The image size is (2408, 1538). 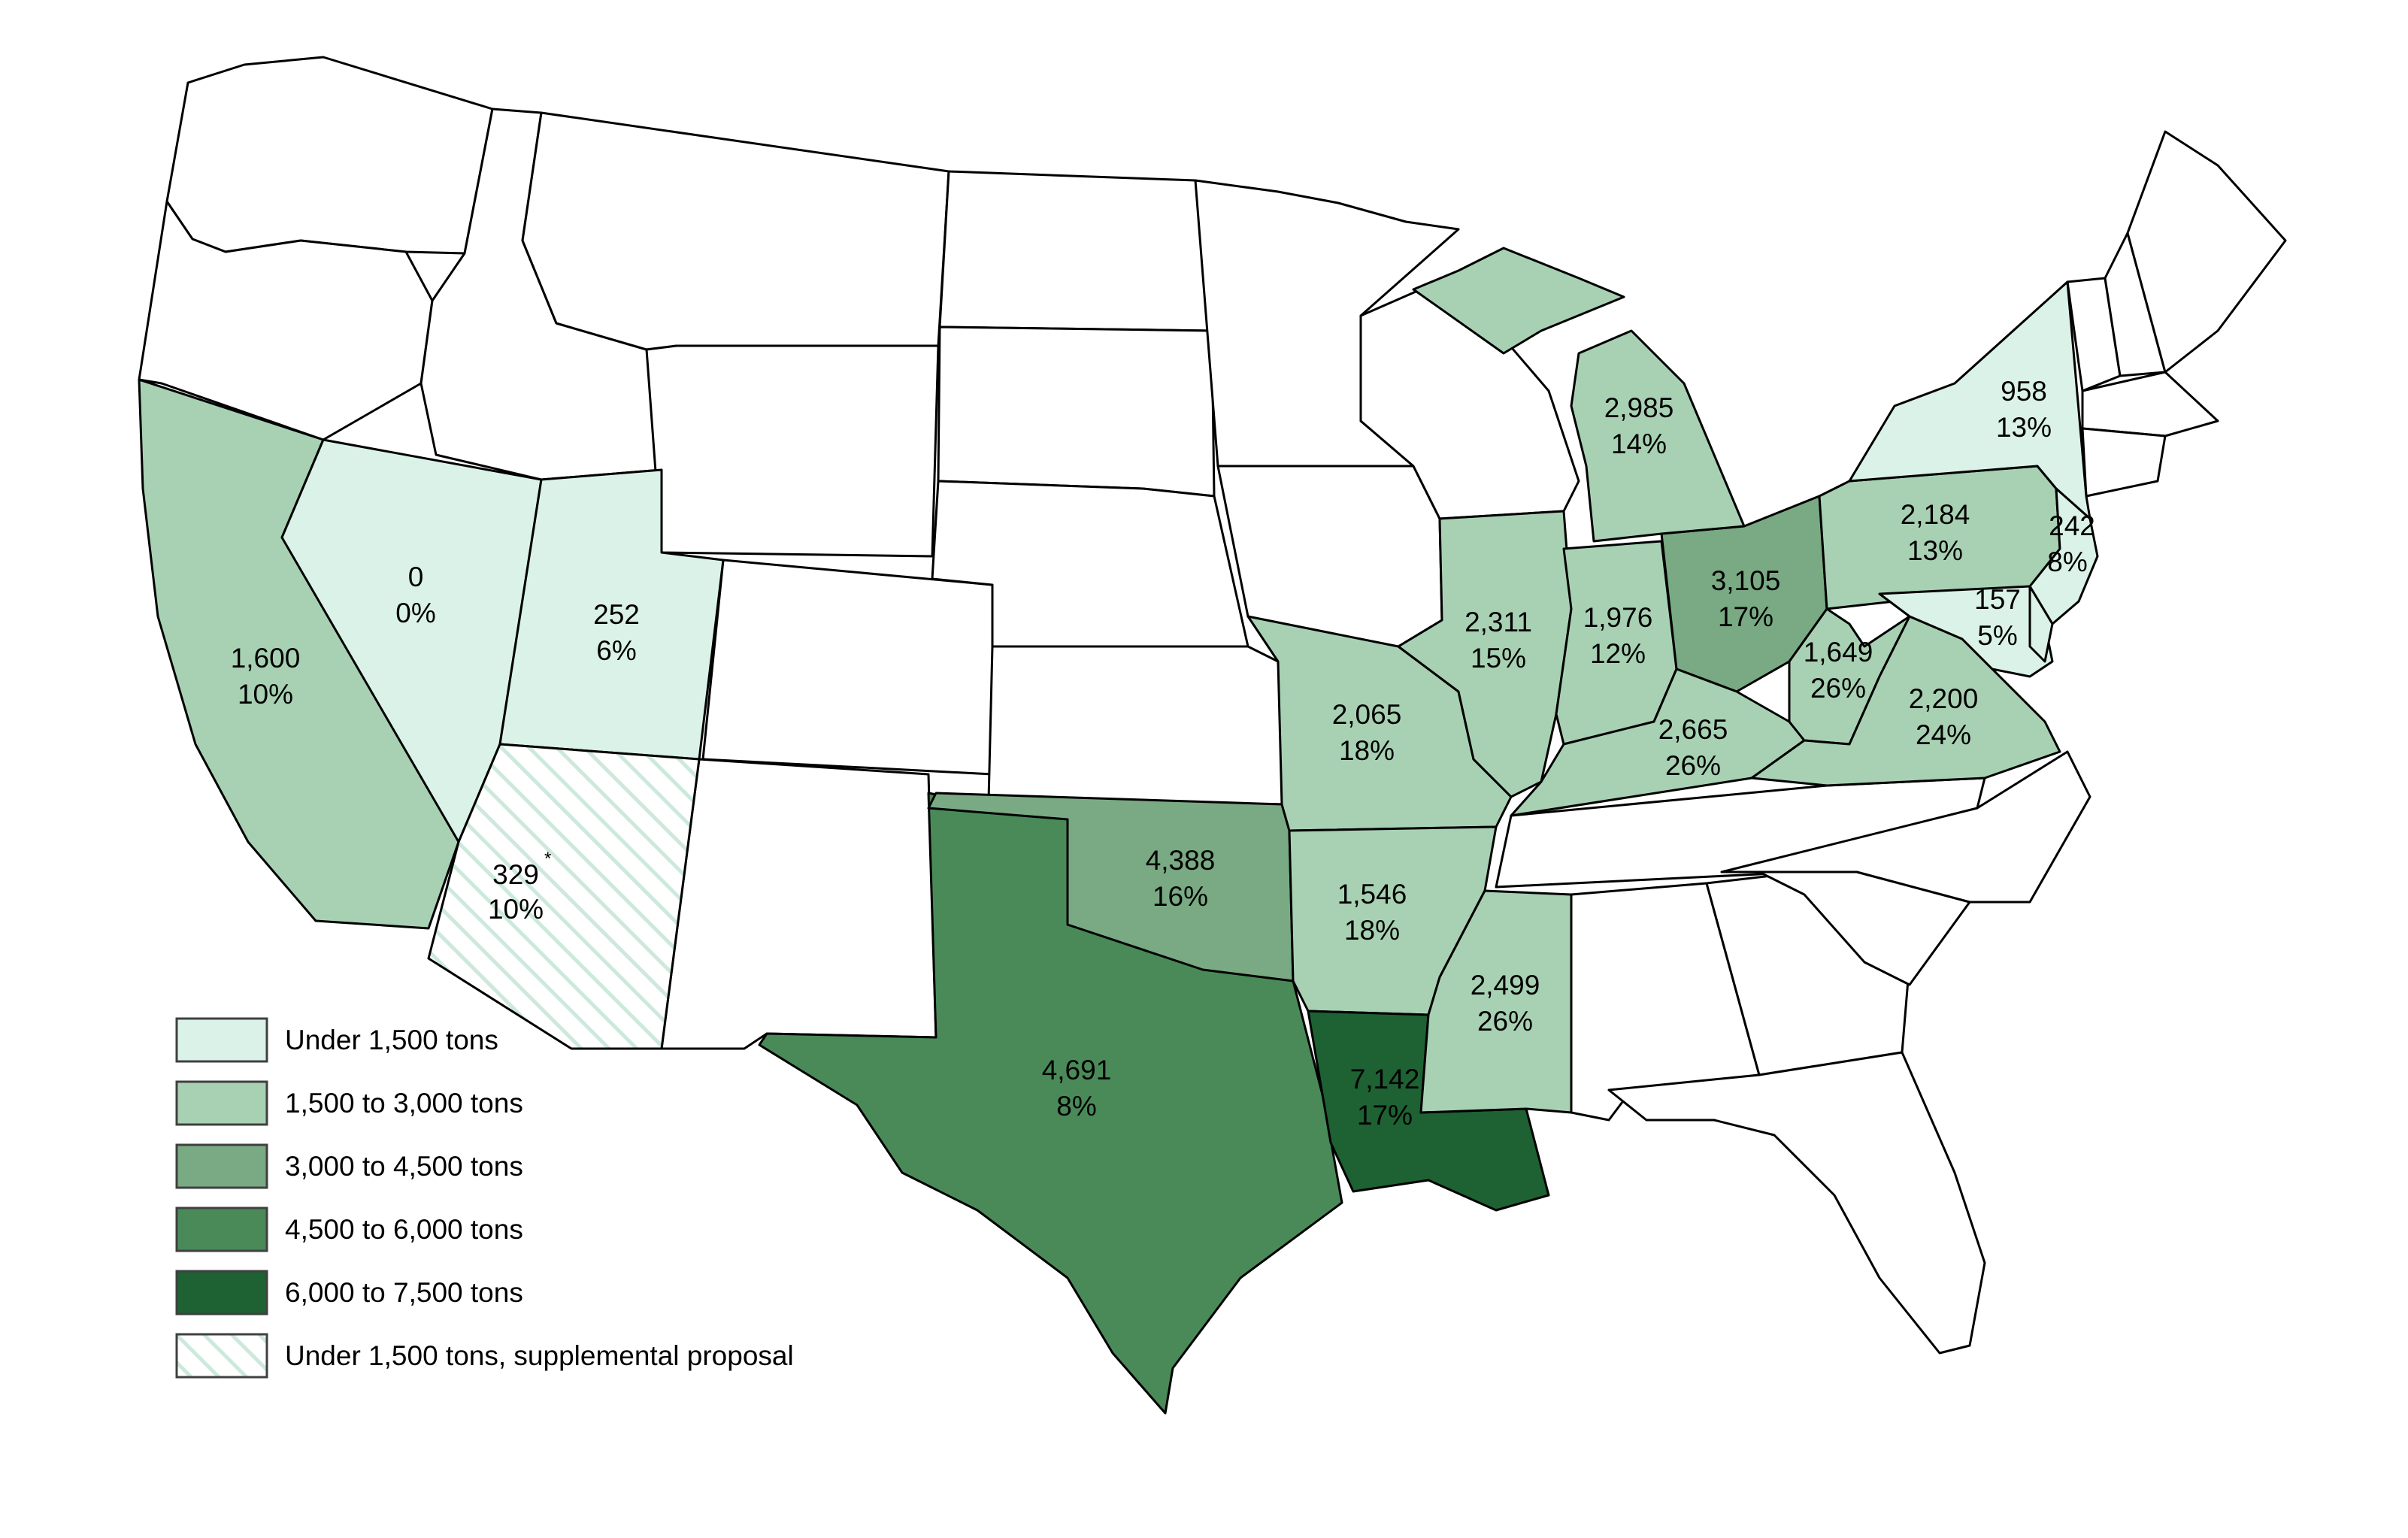 What do you see at coordinates (1077, 1070) in the screenshot?
I see `label-tx-value: 4,691` at bounding box center [1077, 1070].